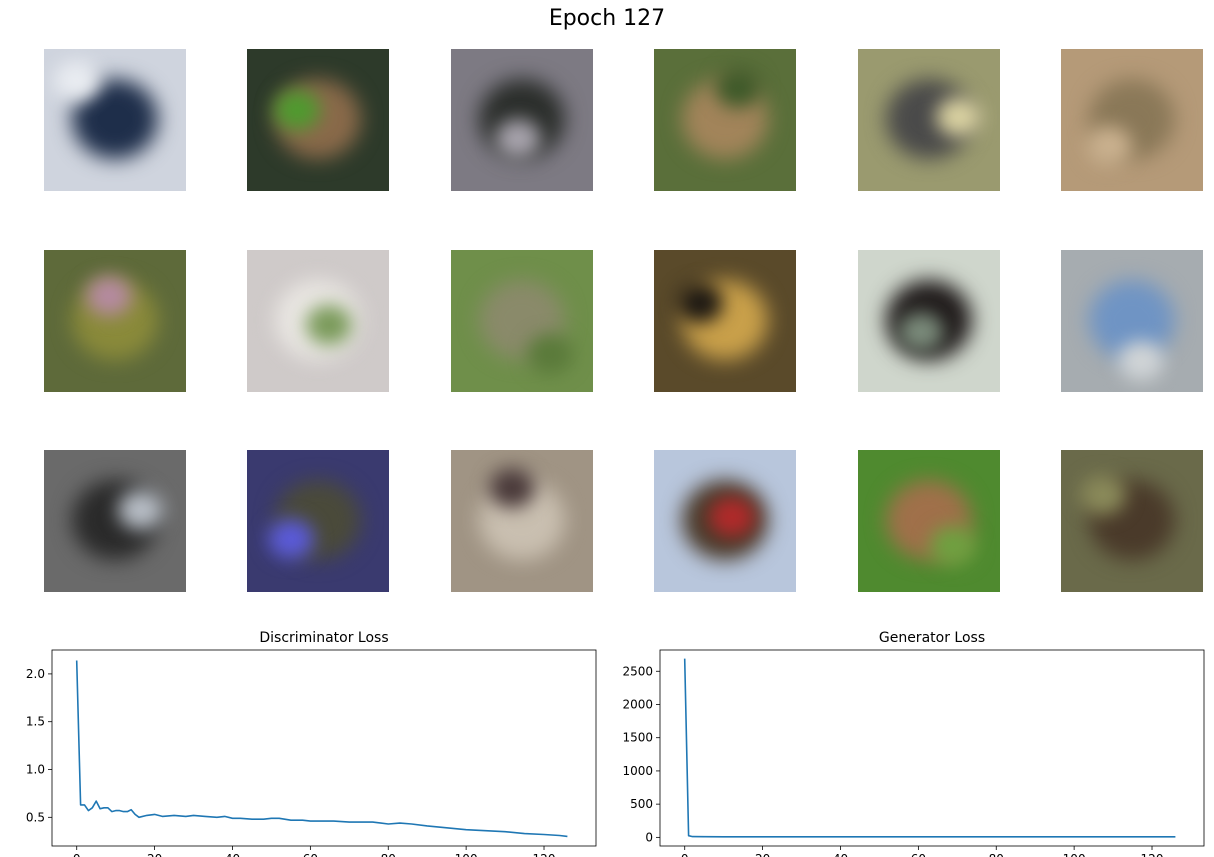  I want to click on y-tick-label: 2.0, so click(35, 674).